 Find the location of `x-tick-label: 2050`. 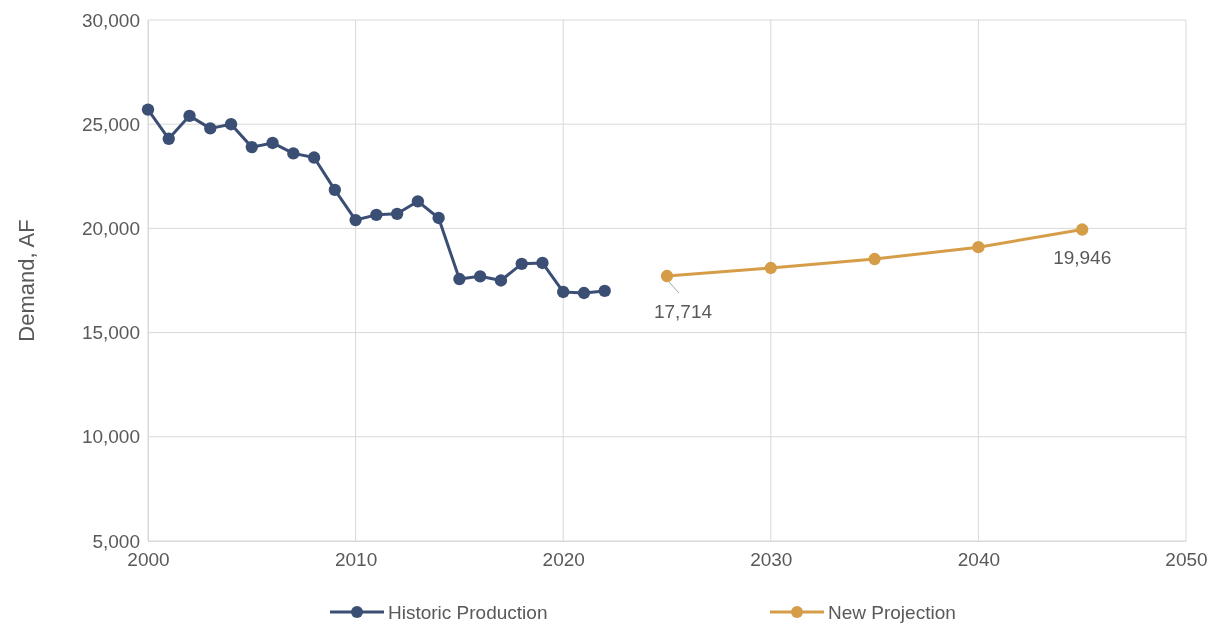

x-tick-label: 2050 is located at coordinates (1186, 560).